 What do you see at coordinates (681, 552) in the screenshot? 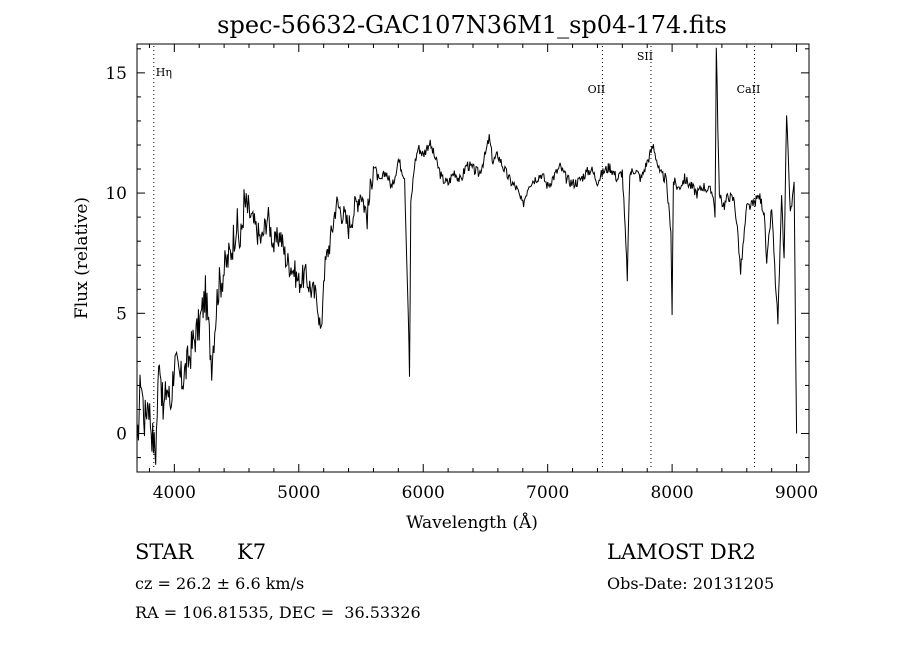
I see `survey-name: LAMOST DR2` at bounding box center [681, 552].